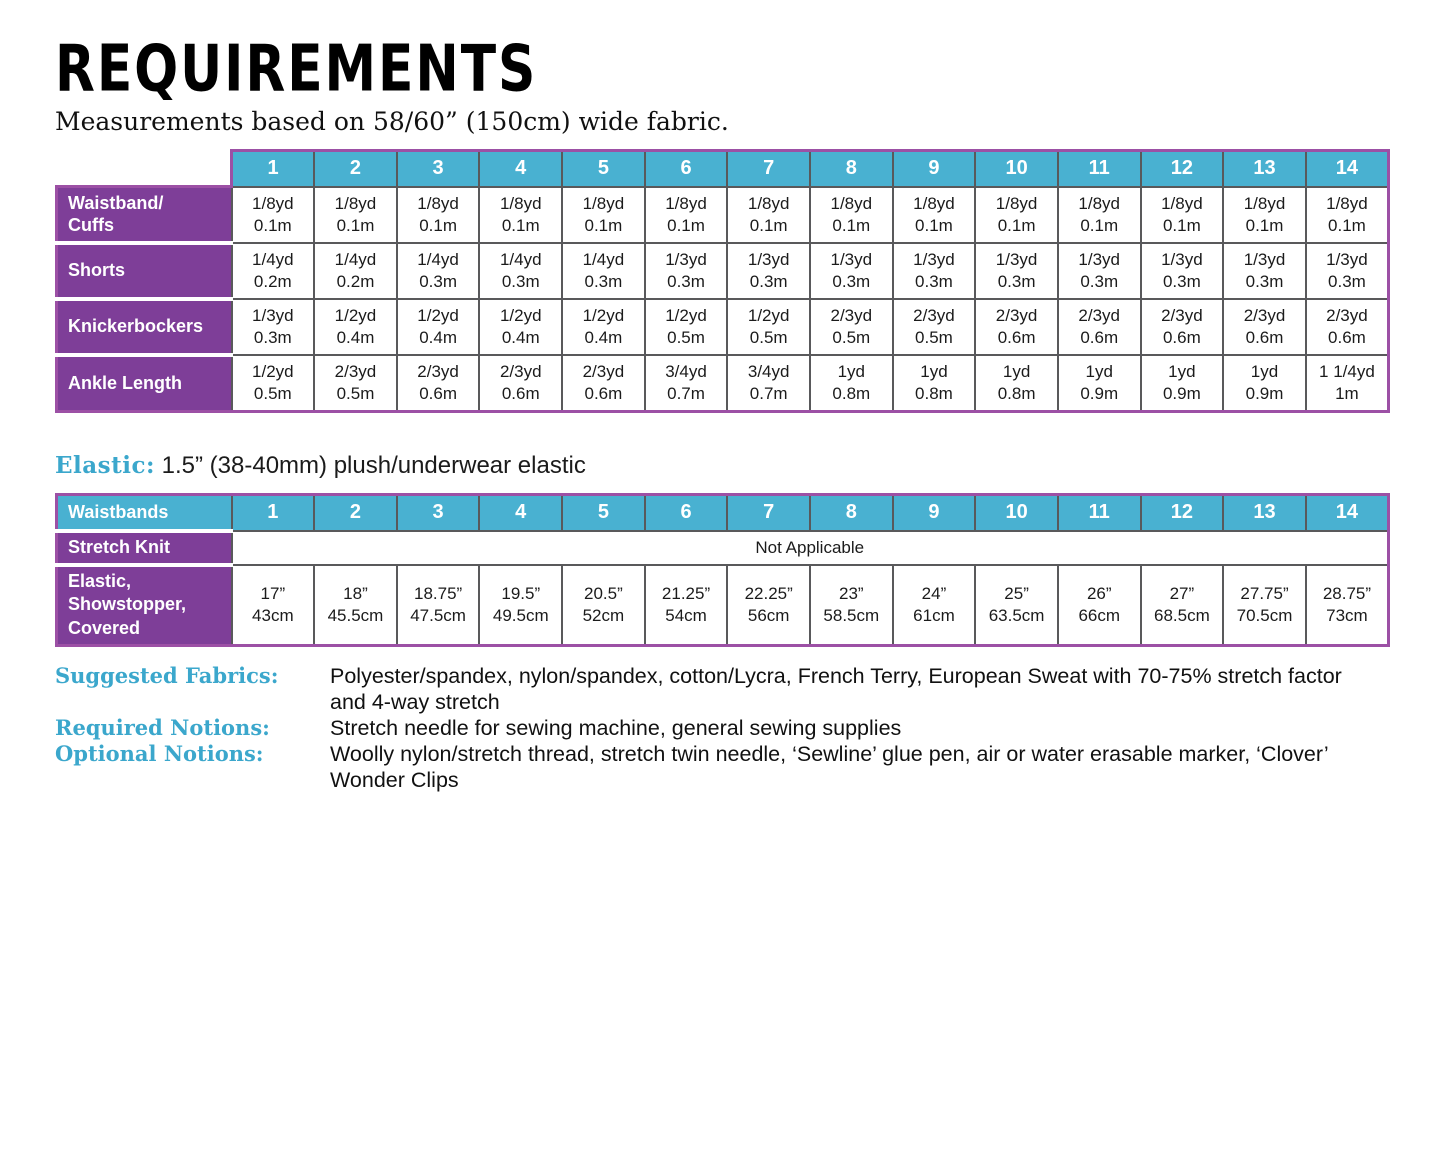 The image size is (1445, 1156). What do you see at coordinates (1182, 605) in the screenshot?
I see `waistband-measurement-cell: 27” 68.5cm` at bounding box center [1182, 605].